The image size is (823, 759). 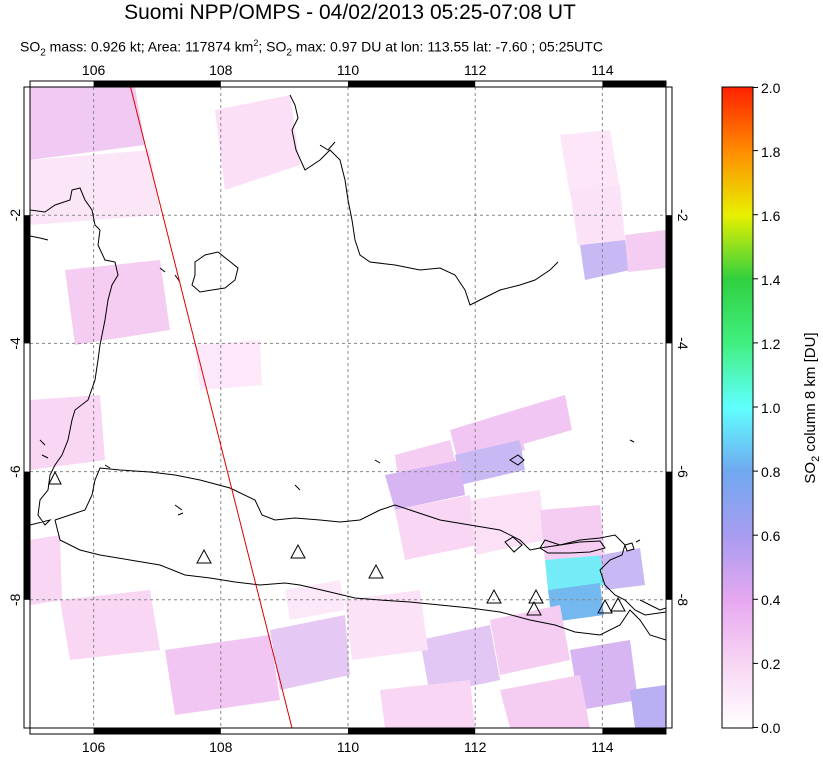 I want to click on lon-tick-top: 110, so click(x=348, y=70).